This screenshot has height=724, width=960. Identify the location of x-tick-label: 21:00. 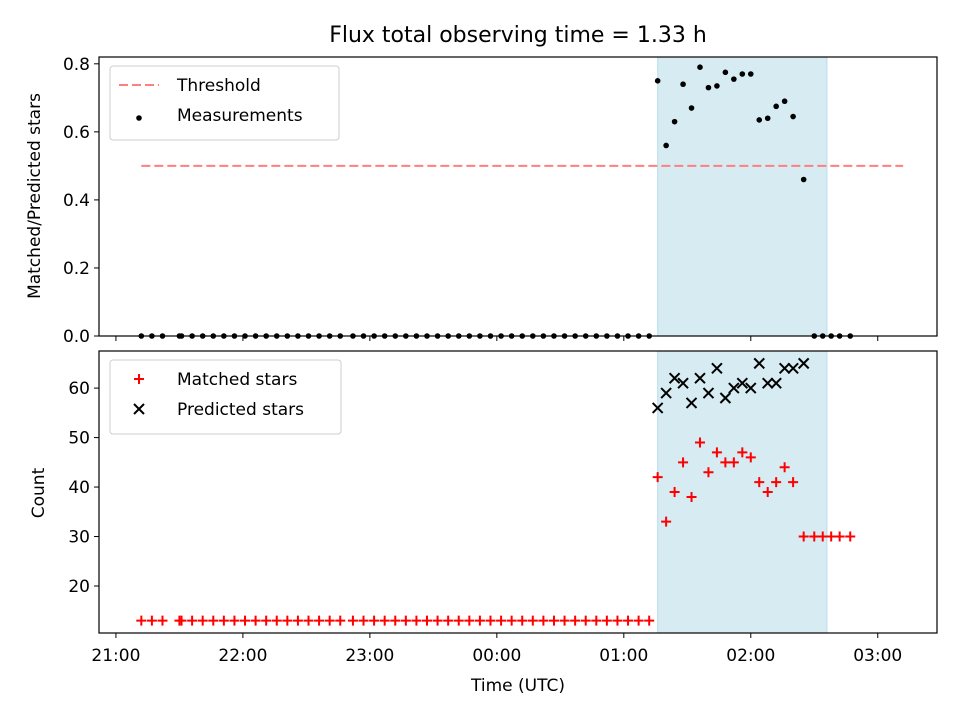
(115, 656).